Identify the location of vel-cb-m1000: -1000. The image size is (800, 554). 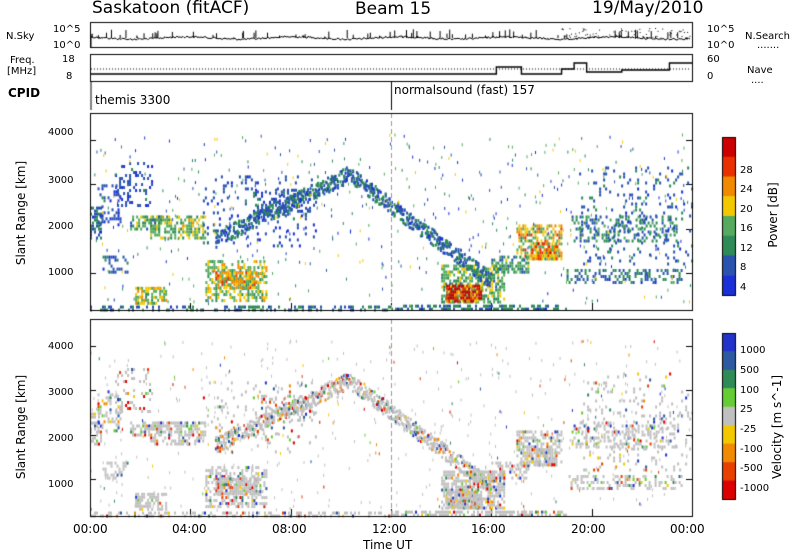
(755, 488).